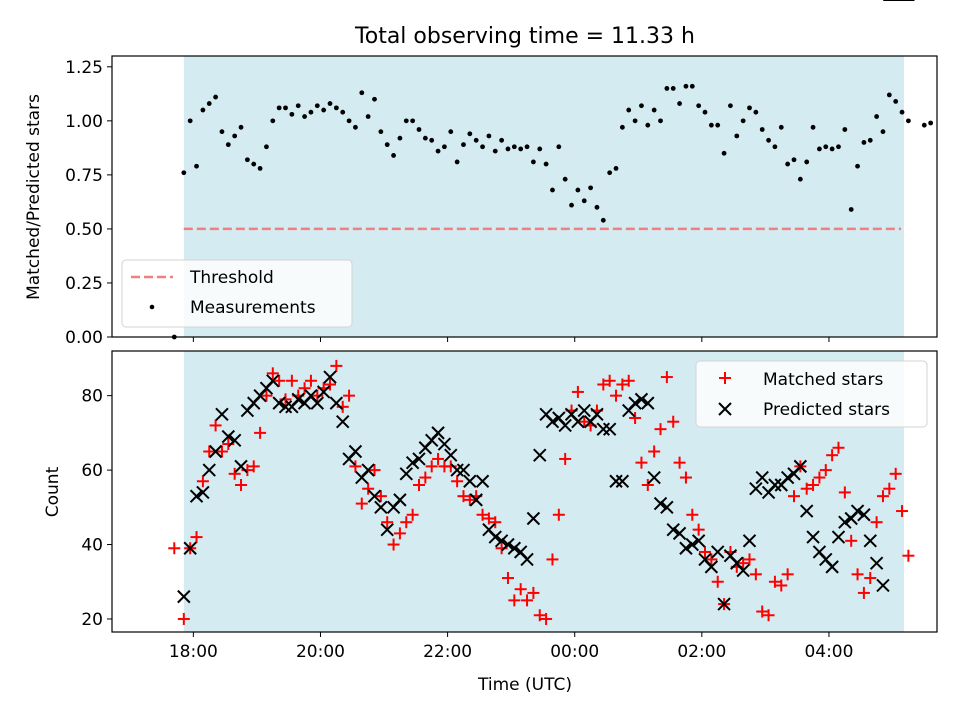  I want to click on legend-threshold-label: Threshold, so click(231, 278).